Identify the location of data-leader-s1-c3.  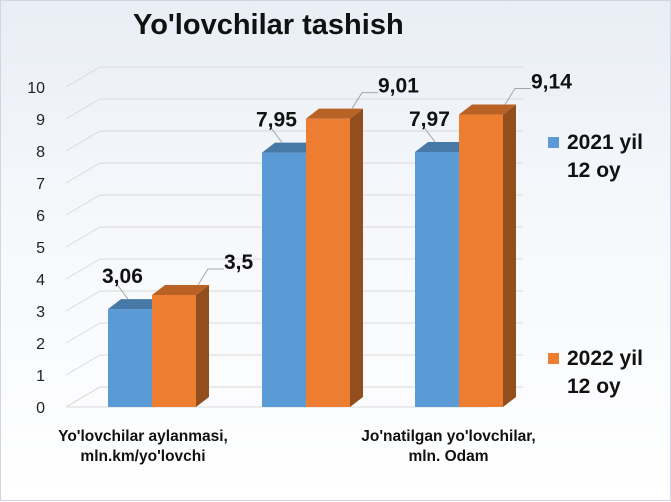
(429, 134).